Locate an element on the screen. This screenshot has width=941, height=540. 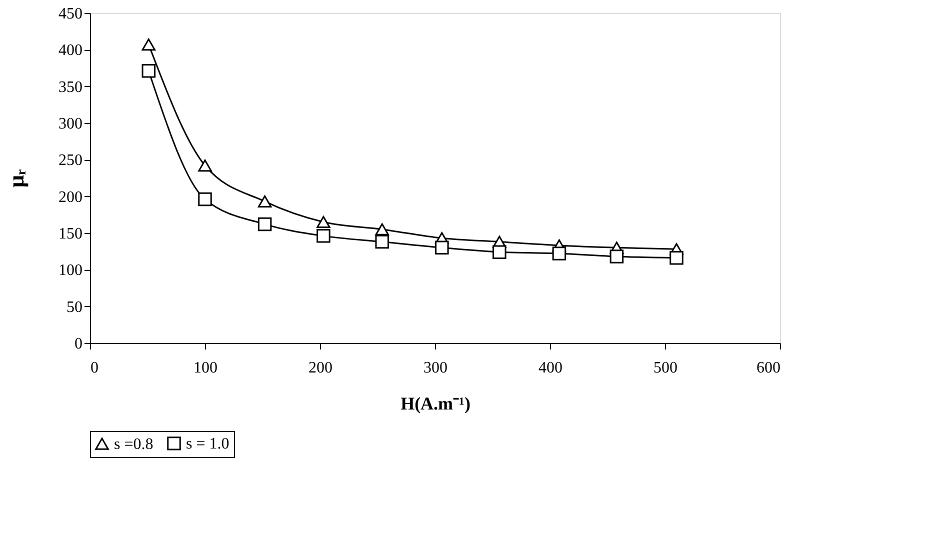
y-tick-label: 350 is located at coordinates (70, 87).